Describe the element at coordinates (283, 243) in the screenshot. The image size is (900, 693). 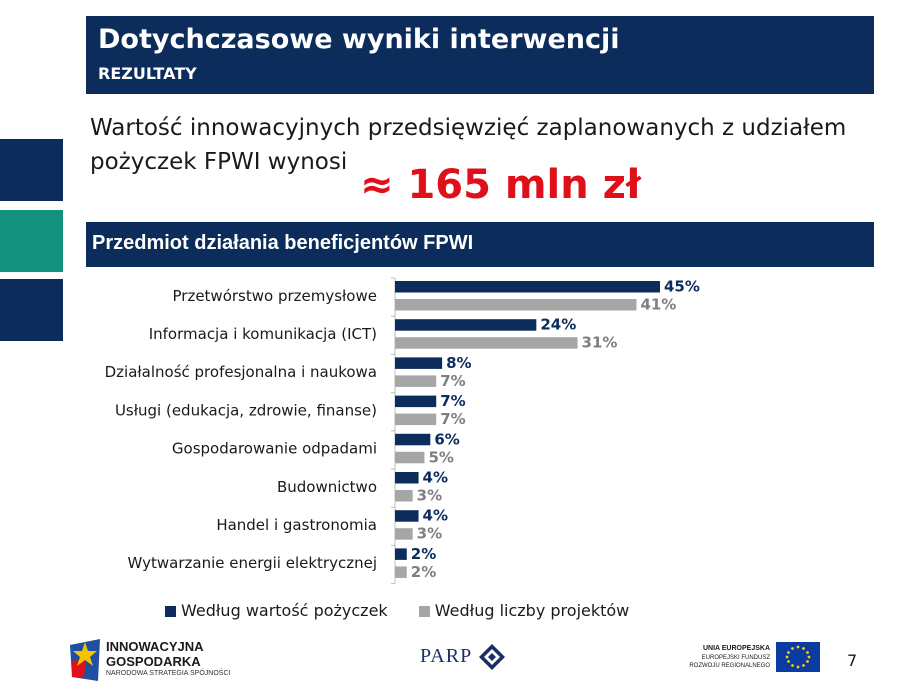
I see `section-title: Przedmiot działania beneficjentów FPWI` at that location.